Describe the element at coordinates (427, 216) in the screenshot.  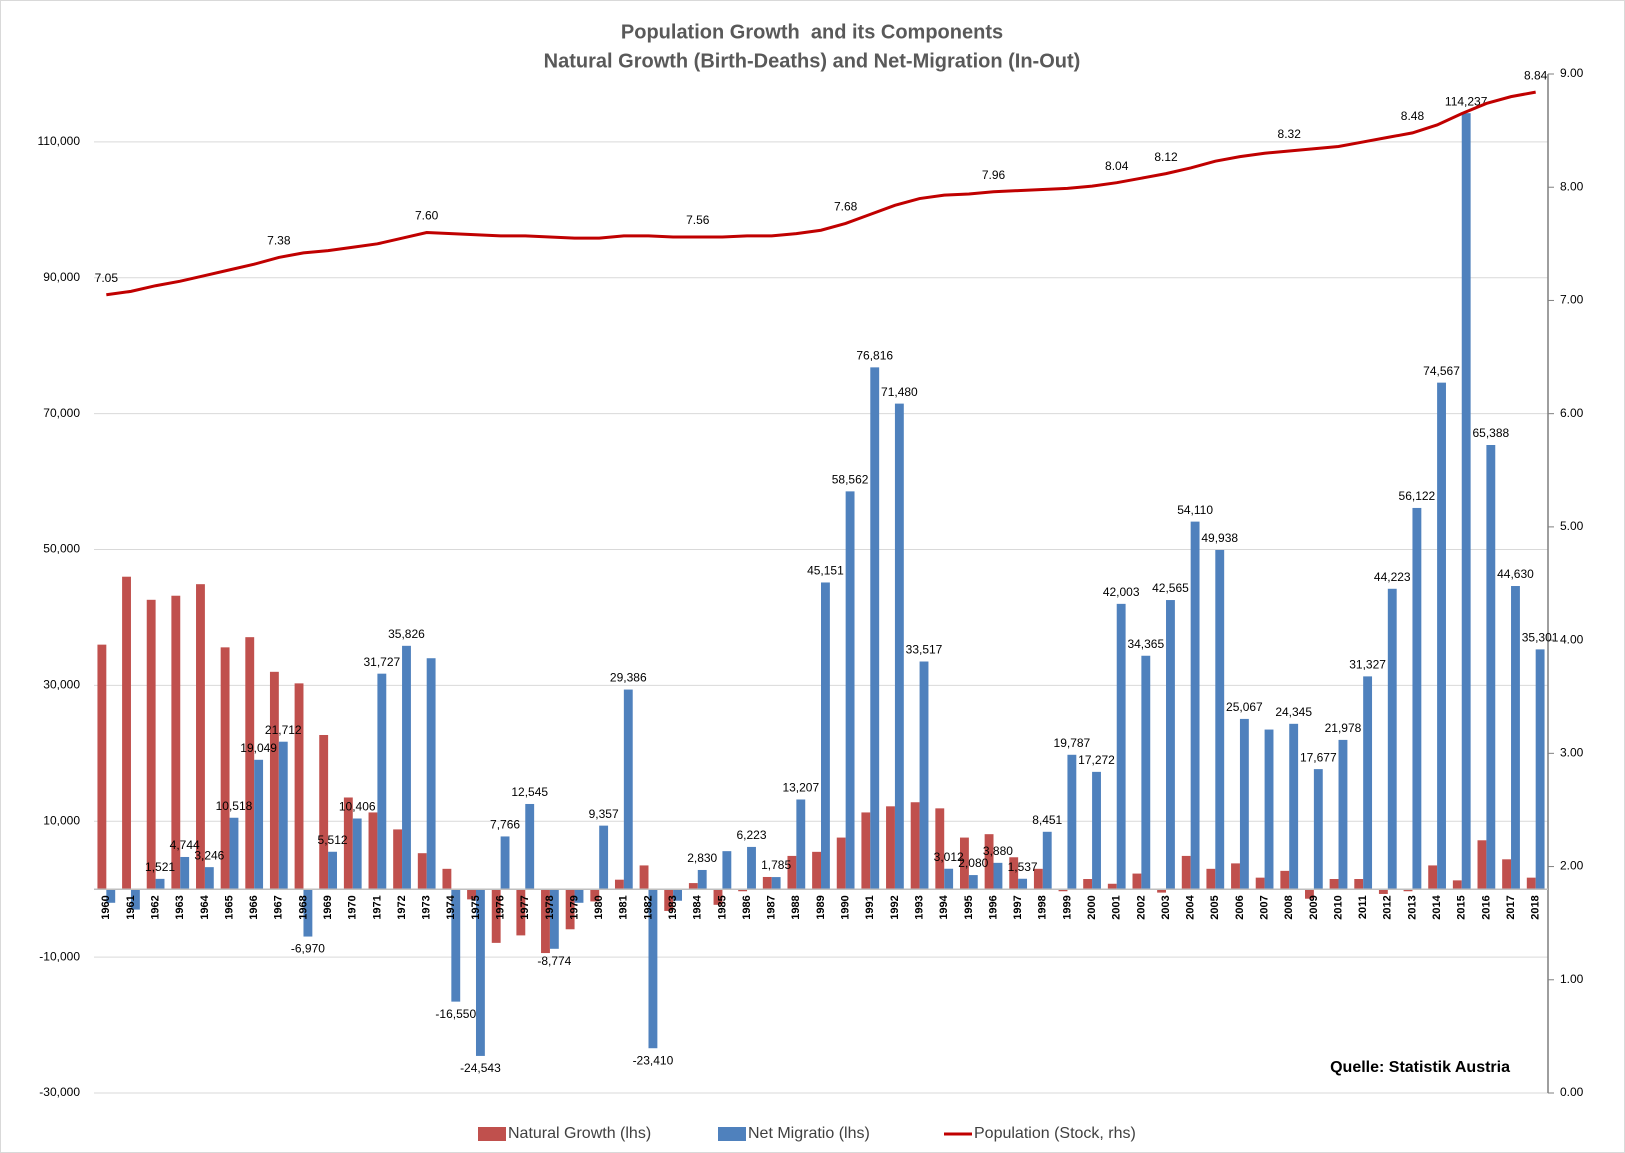
I see `data-label: 7.60` at that location.